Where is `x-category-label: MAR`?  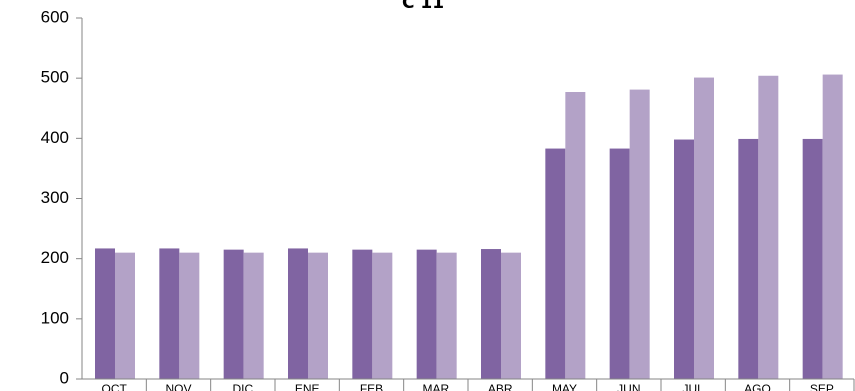 x-category-label: MAR is located at coordinates (435, 386).